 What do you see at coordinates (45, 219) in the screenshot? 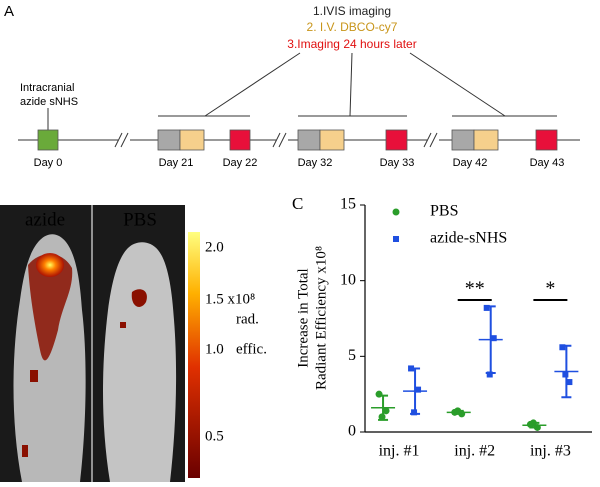
I see `image-label: azide` at bounding box center [45, 219].